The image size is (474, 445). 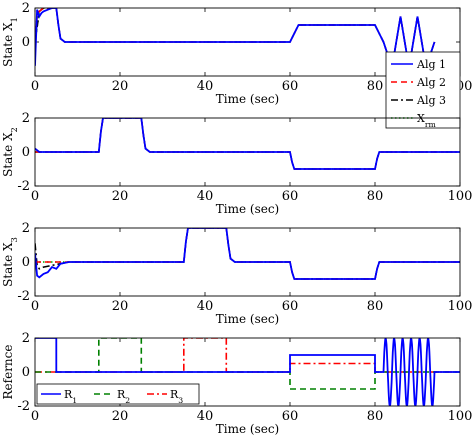 What do you see at coordinates (10, 42) in the screenshot?
I see `y-axis-label: State X1` at bounding box center [10, 42].